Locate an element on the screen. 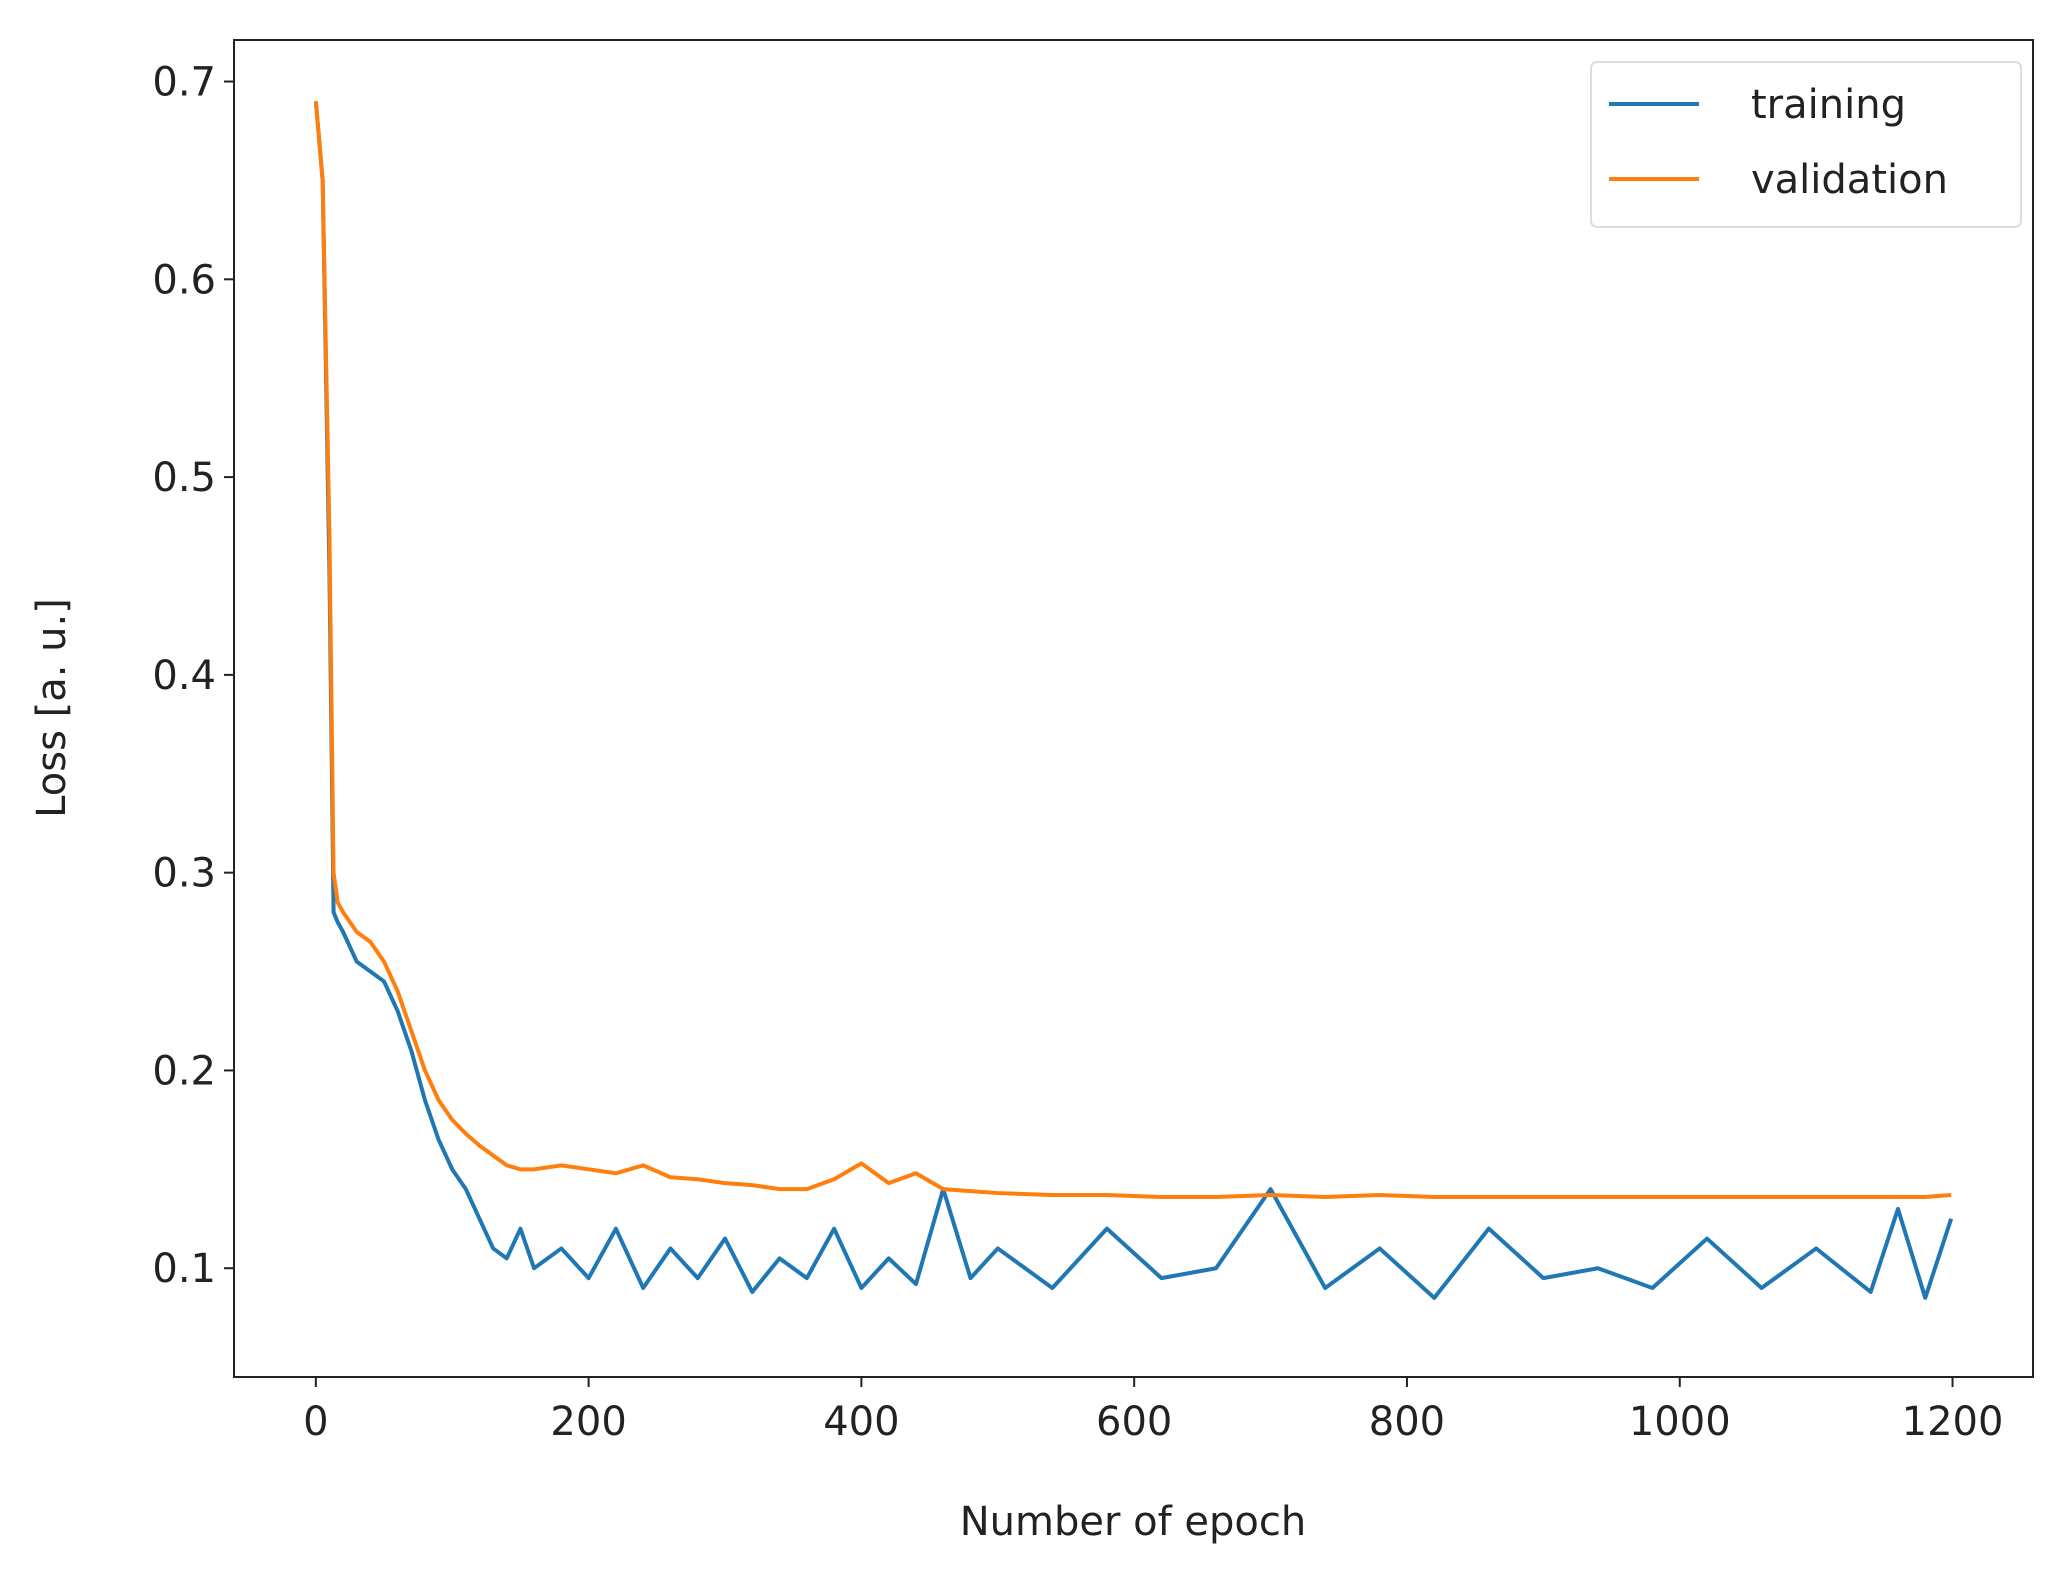 The width and height of the screenshot is (2064, 1581). y-tick-label: 0.2 is located at coordinates (184, 1071).